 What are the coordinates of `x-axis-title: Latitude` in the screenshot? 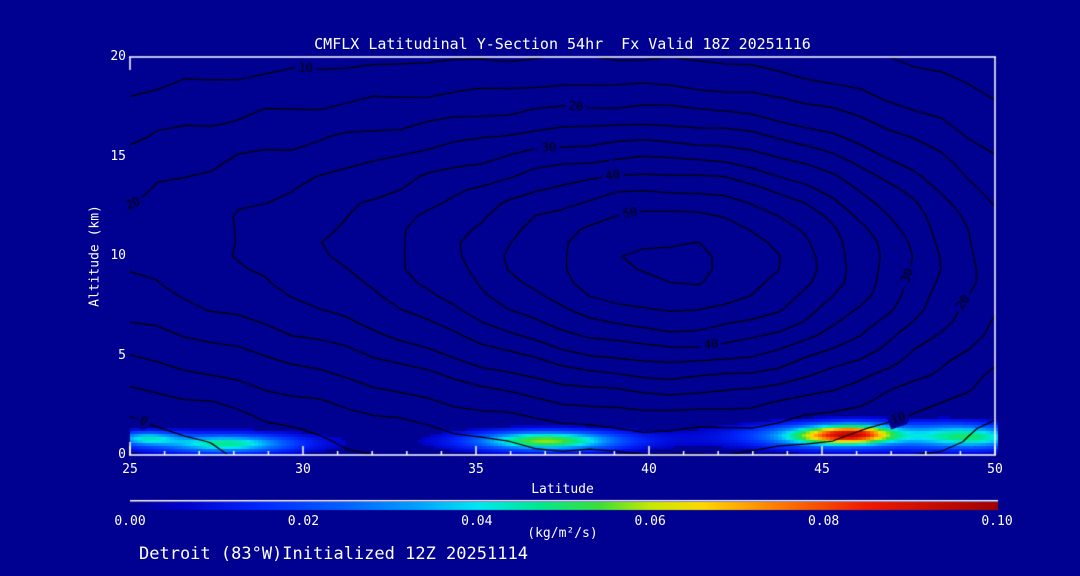 It's located at (562, 489).